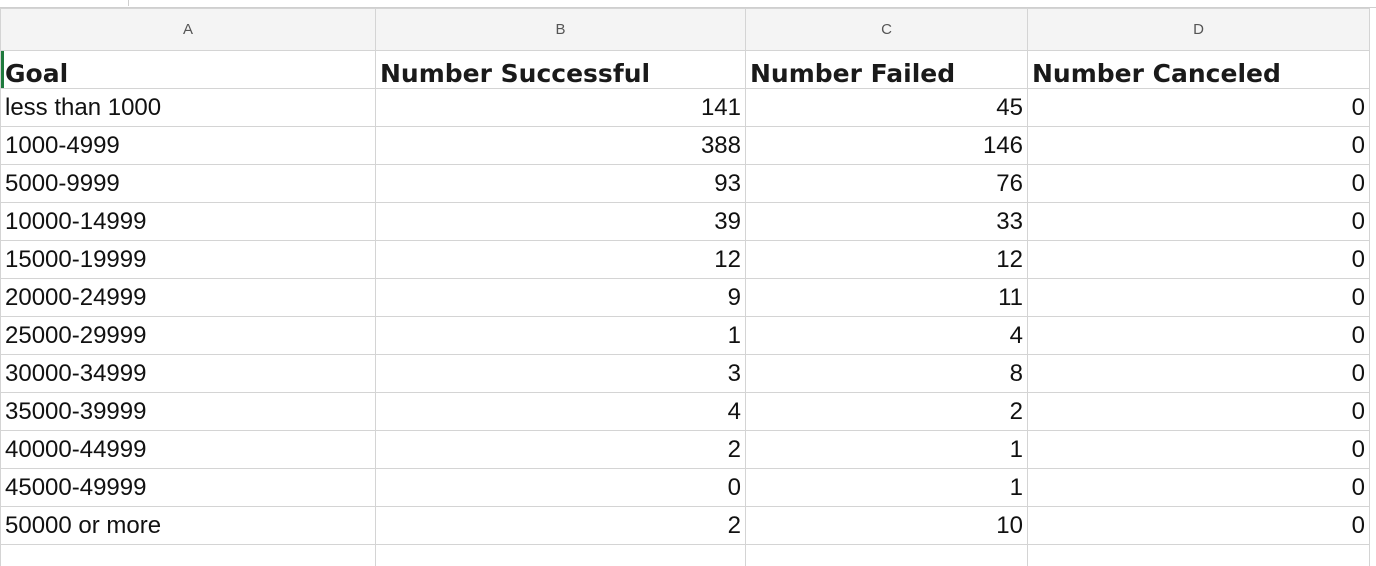  I want to click on cell-failed: 45, so click(886, 107).